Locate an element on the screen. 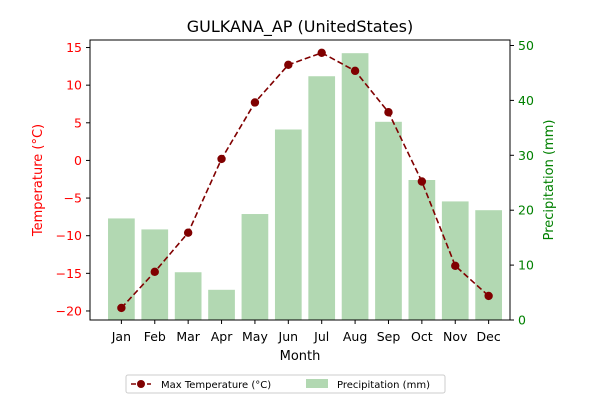  x-axis-ticks: Jan Feb Mar Apr May Jun Jul Aug Sep Oct Nov Dec is located at coordinates (306, 332).